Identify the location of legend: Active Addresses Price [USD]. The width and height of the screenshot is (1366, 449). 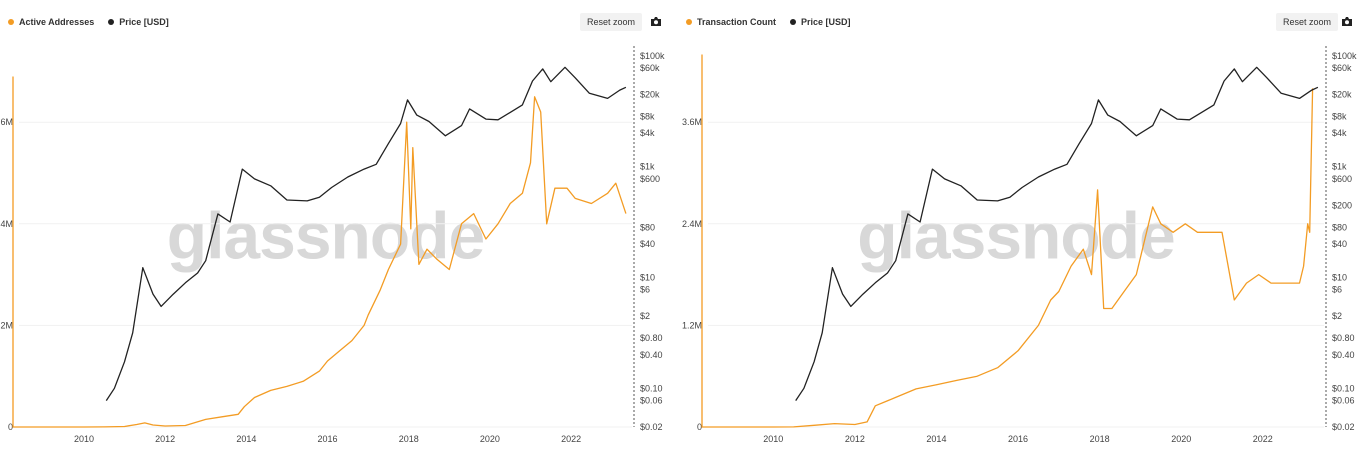
(88, 22).